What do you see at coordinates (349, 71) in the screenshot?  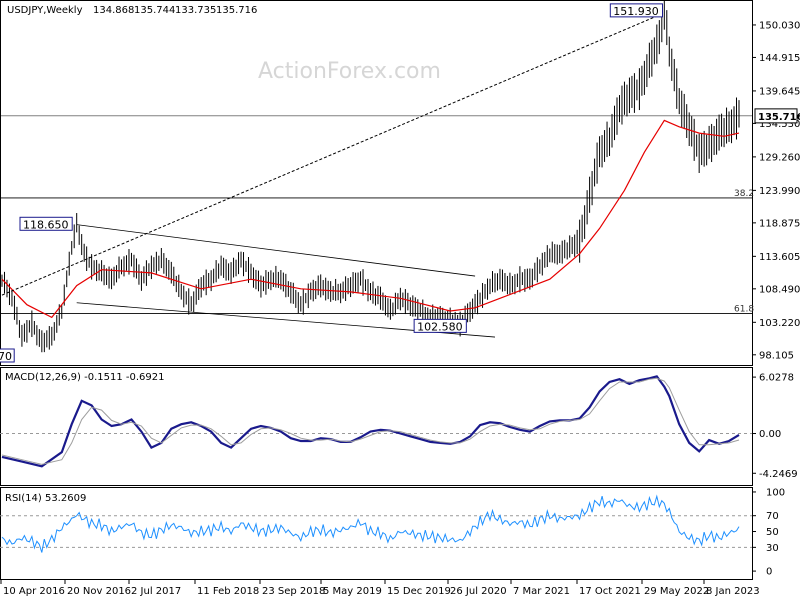 I see `watermark: ActionForex.com` at bounding box center [349, 71].